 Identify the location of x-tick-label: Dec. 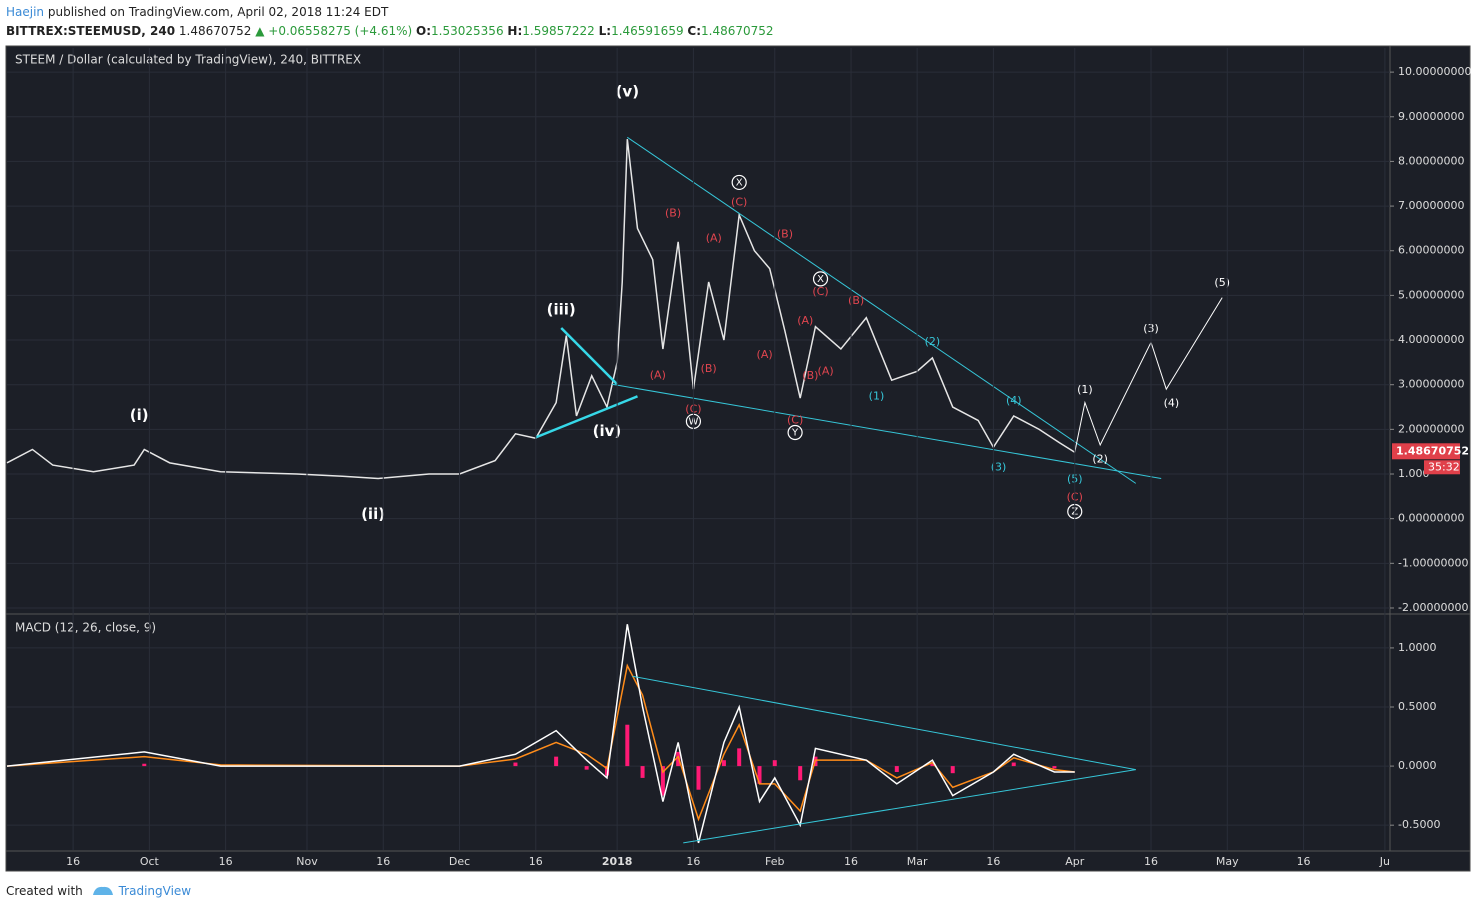
(459, 861).